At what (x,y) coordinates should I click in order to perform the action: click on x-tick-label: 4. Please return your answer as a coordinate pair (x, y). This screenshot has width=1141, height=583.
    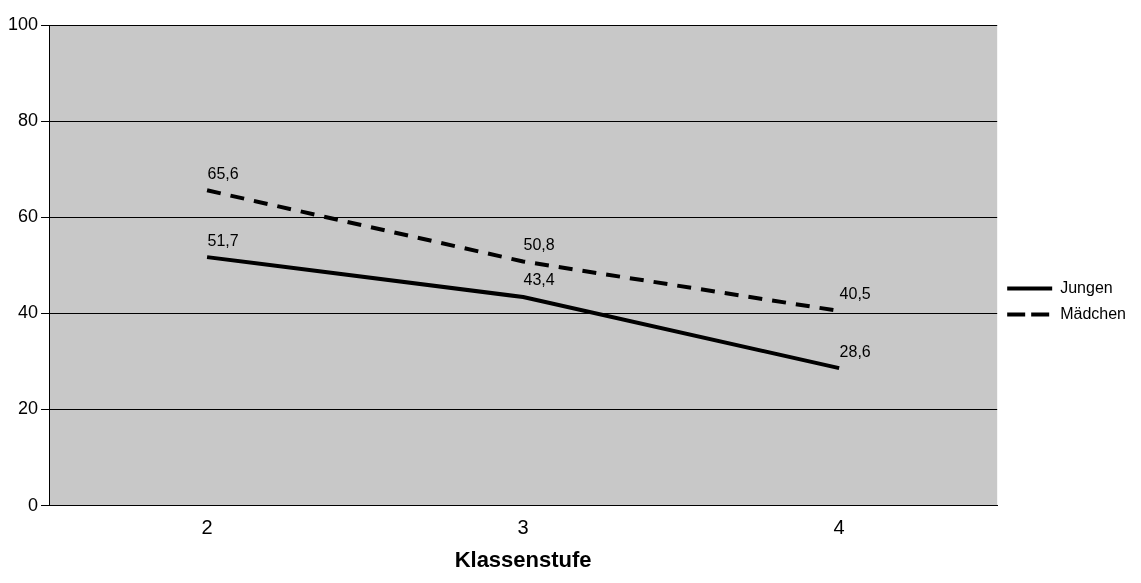
    Looking at the image, I should click on (839, 527).